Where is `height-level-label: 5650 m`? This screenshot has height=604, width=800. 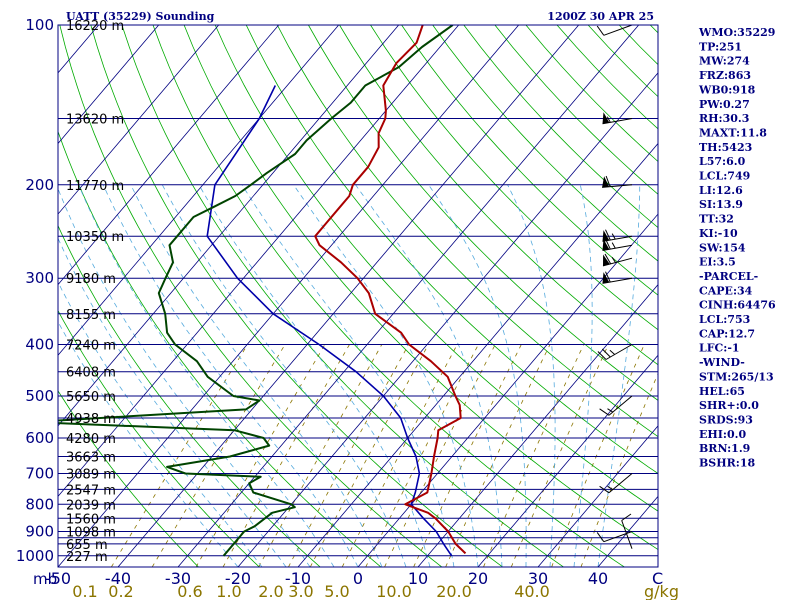 height-level-label: 5650 m is located at coordinates (91, 397).